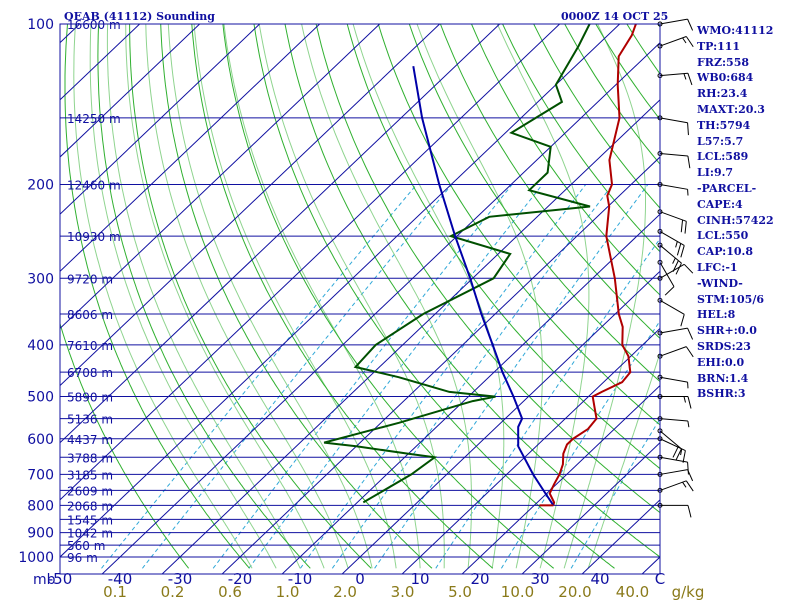 The width and height of the screenshot is (800, 600). Describe the element at coordinates (40, 440) in the screenshot. I see `pressure-tick-label: 600` at that location.